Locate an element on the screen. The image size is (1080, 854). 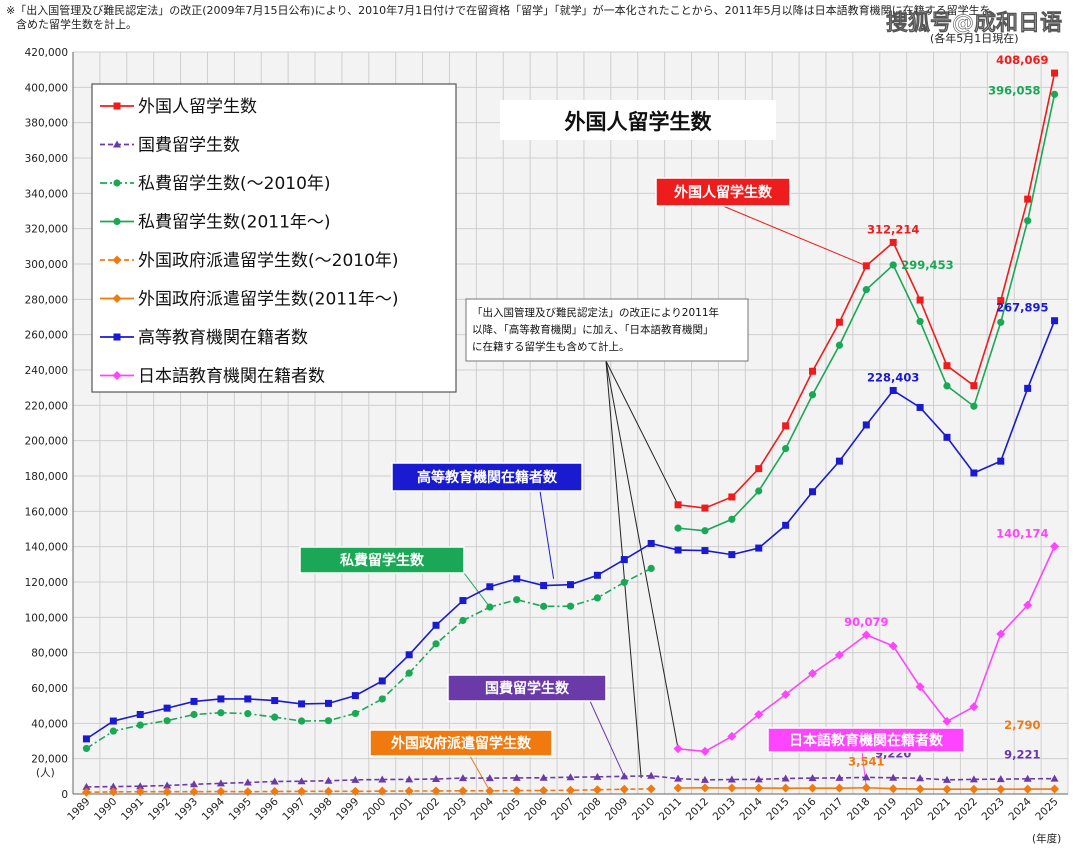
data-label: 396,058 is located at coordinates (1014, 90).